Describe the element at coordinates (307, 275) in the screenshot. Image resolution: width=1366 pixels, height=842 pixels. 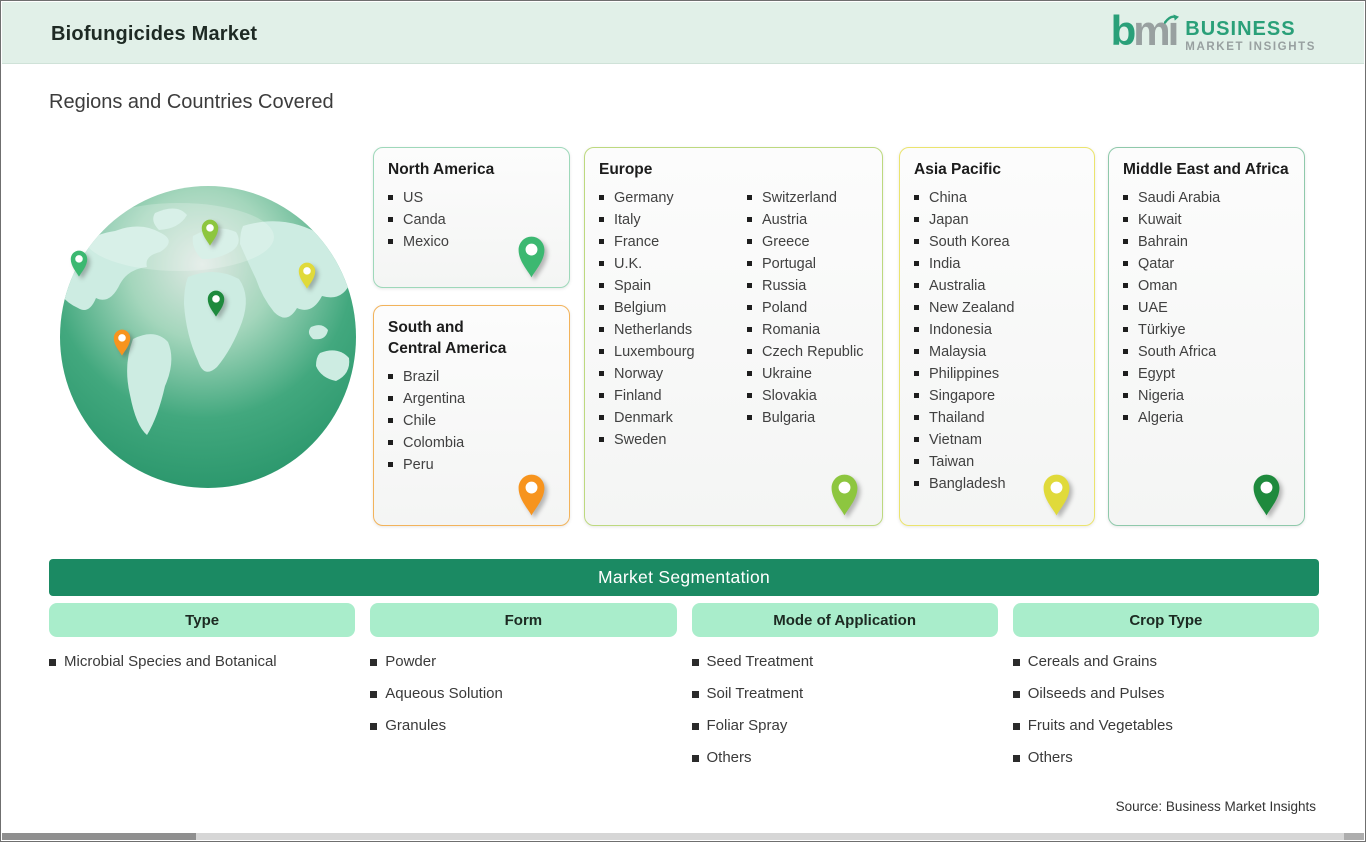
I see `globe-pin-asia-pacific` at that location.